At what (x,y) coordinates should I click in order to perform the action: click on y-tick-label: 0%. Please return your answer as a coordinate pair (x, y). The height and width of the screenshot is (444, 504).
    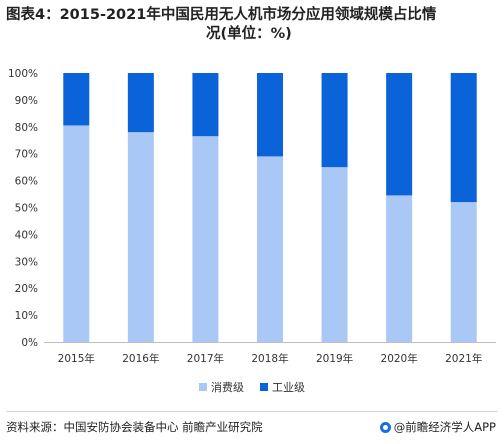
    Looking at the image, I should click on (29, 343).